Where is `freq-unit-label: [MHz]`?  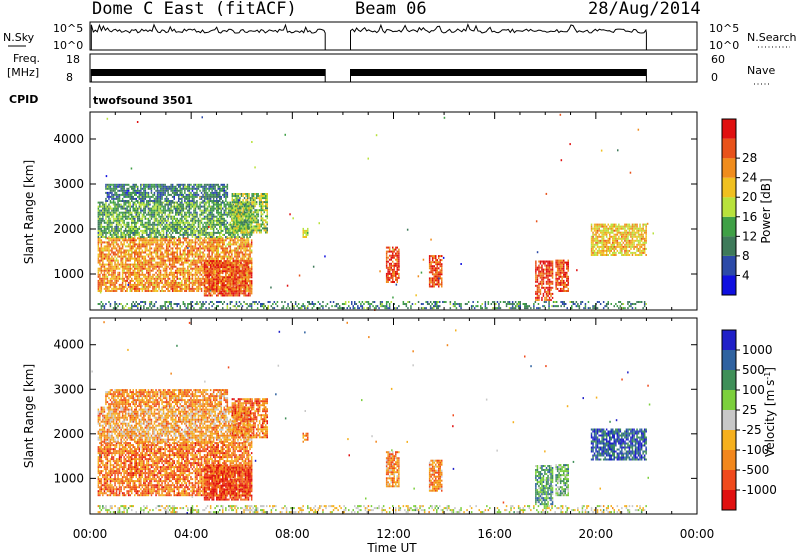 freq-unit-label: [MHz] is located at coordinates (23, 72).